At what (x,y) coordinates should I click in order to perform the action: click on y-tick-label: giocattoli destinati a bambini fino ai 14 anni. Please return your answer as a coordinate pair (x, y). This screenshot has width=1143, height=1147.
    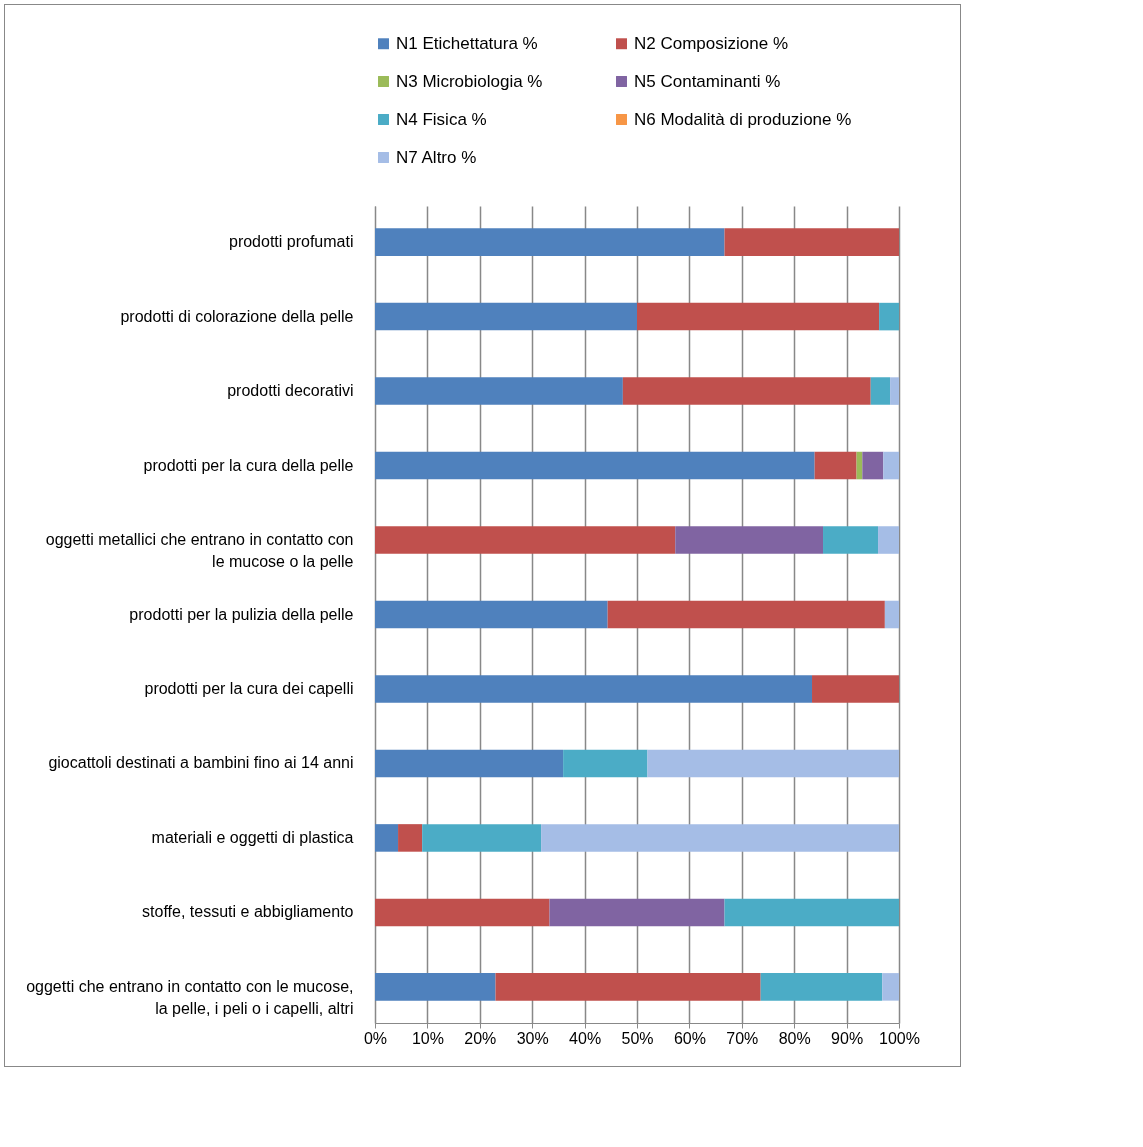
    Looking at the image, I should click on (201, 763).